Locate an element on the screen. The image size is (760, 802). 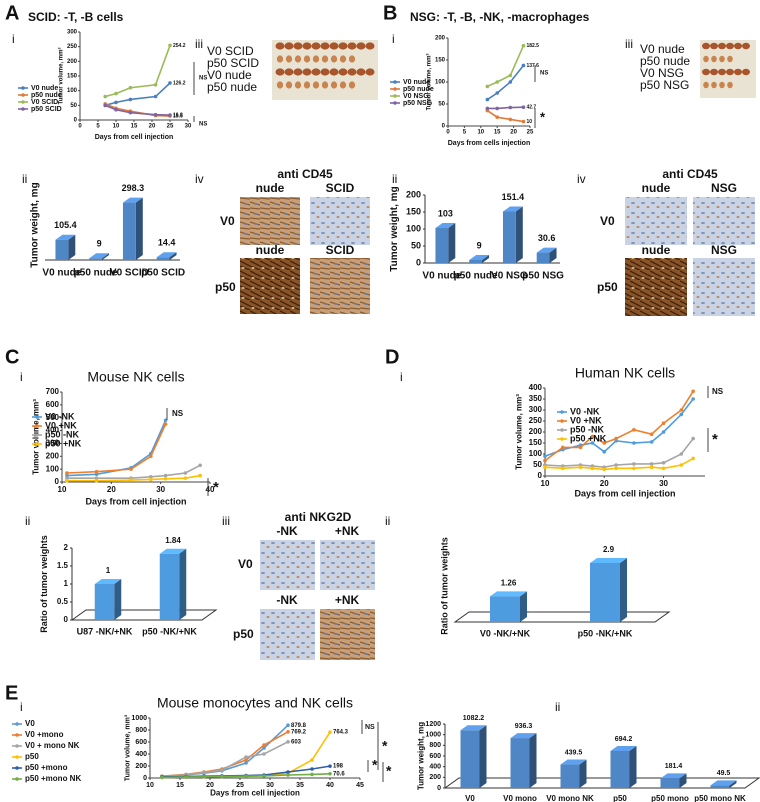
data-label: 70.6 is located at coordinates (339, 774).